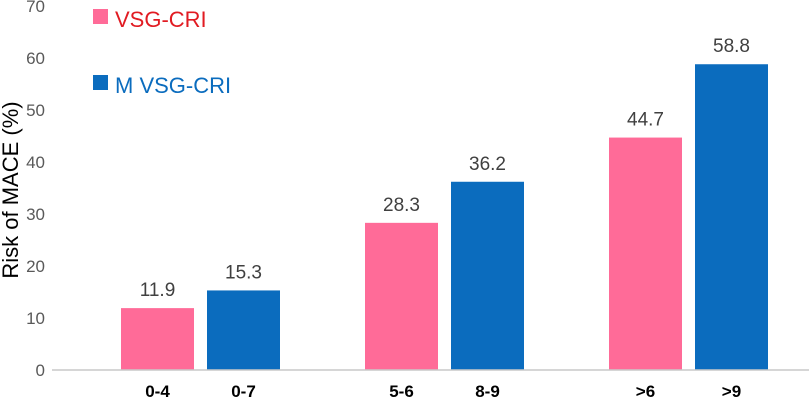 This screenshot has width=811, height=406. I want to click on x-tick-label: >9, so click(731, 391).